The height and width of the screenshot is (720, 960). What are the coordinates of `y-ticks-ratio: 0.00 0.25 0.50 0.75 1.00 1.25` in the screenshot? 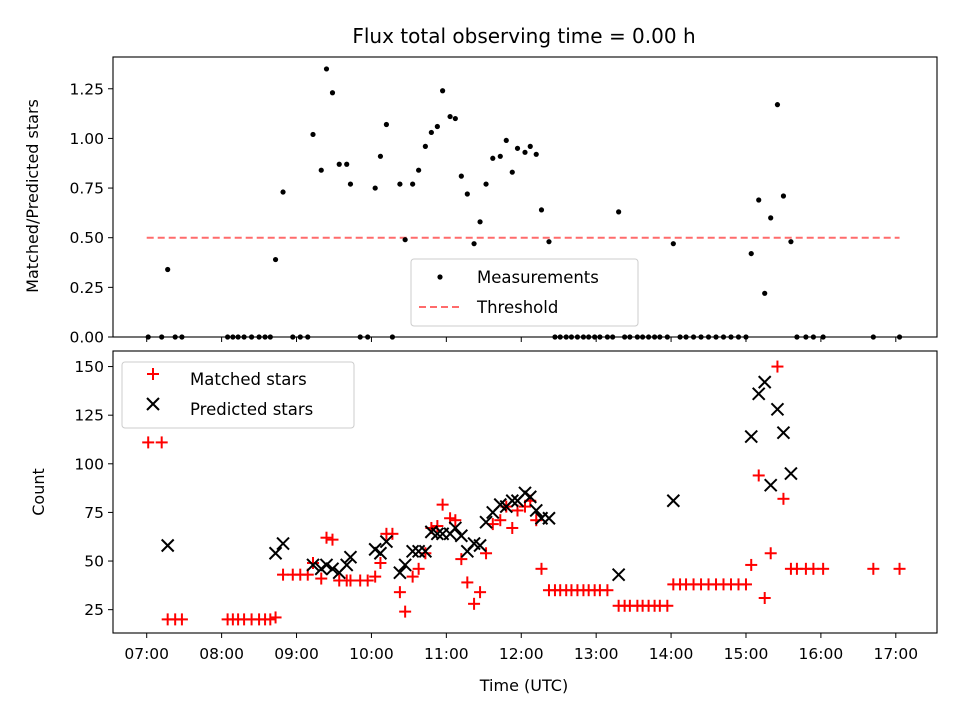 It's located at (91, 213).